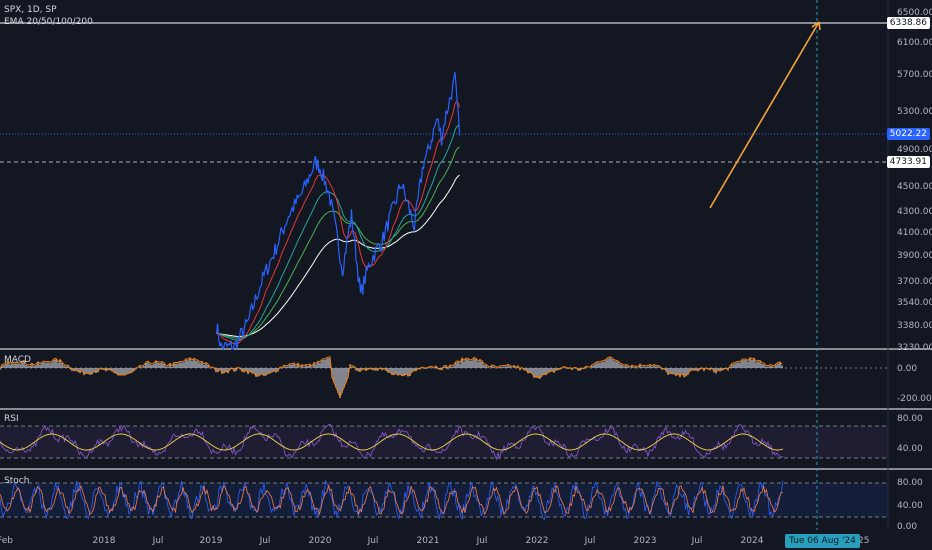  I want to click on current-price-tag: 5022.22, so click(908, 134).